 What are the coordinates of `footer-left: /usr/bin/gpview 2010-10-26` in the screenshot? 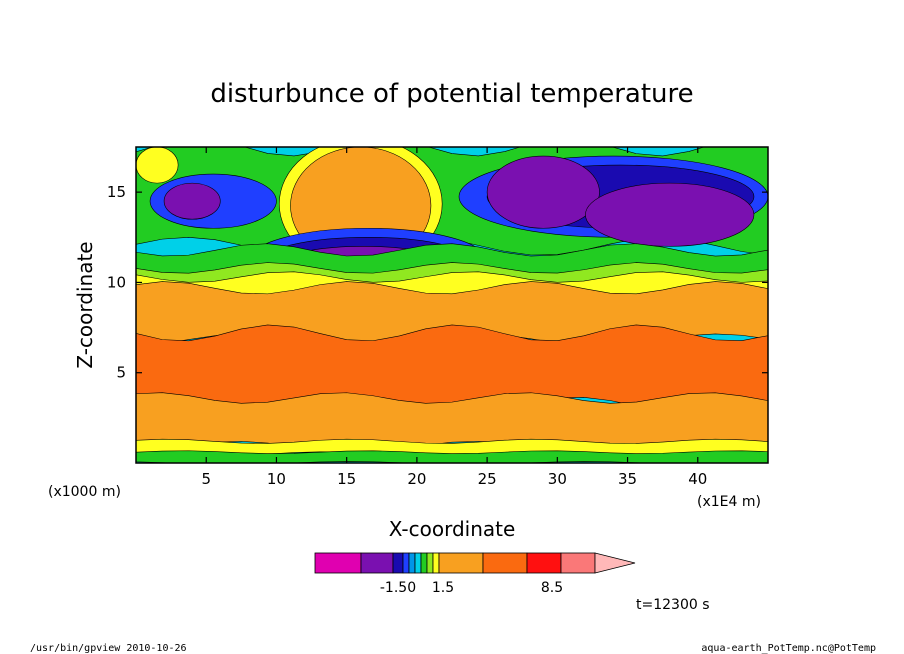 It's located at (108, 648).